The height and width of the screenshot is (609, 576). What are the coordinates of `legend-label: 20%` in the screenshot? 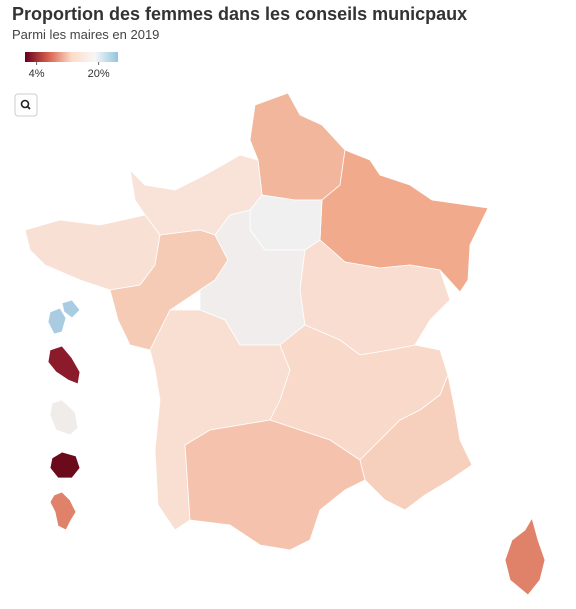 It's located at (99, 74).